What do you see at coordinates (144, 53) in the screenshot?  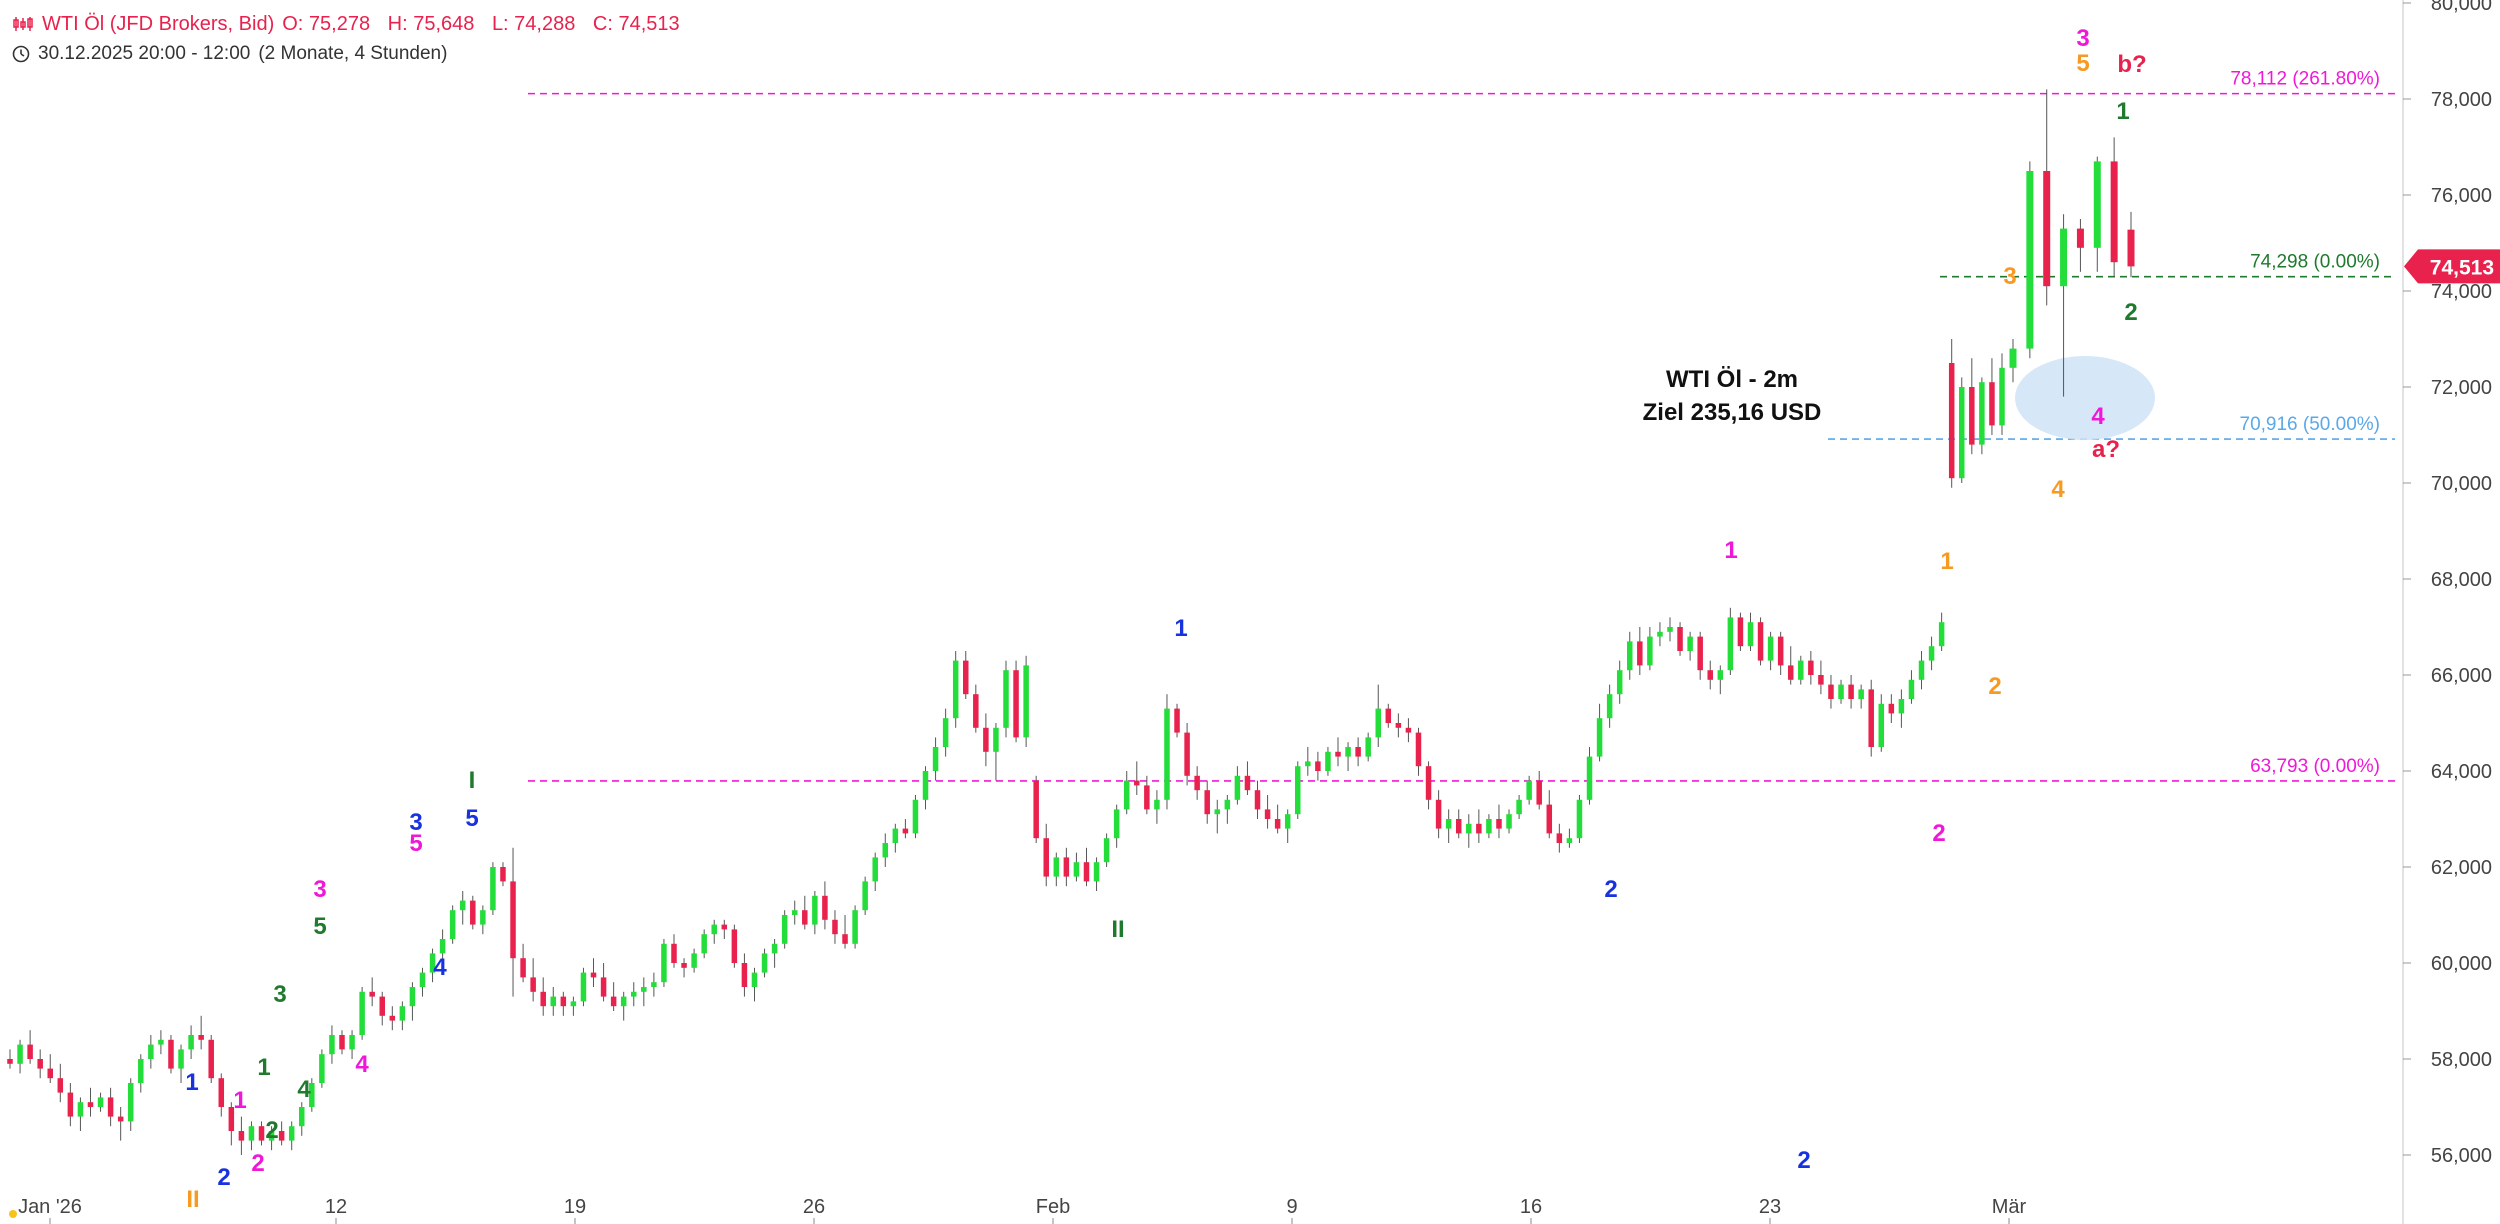 I see `date-range: 30.12.2025 20:00 - 12:00` at bounding box center [144, 53].